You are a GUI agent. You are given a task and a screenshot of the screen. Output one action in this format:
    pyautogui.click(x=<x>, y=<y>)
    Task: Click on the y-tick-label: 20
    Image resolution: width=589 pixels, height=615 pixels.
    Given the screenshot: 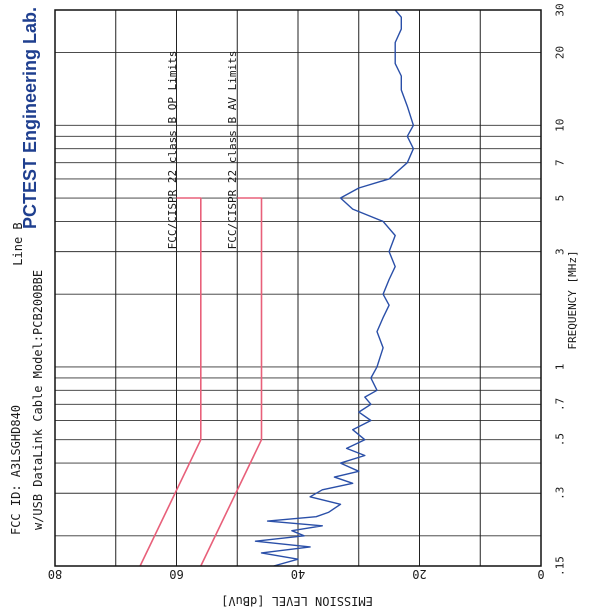 What is the action you would take?
    pyautogui.click(x=419, y=574)
    